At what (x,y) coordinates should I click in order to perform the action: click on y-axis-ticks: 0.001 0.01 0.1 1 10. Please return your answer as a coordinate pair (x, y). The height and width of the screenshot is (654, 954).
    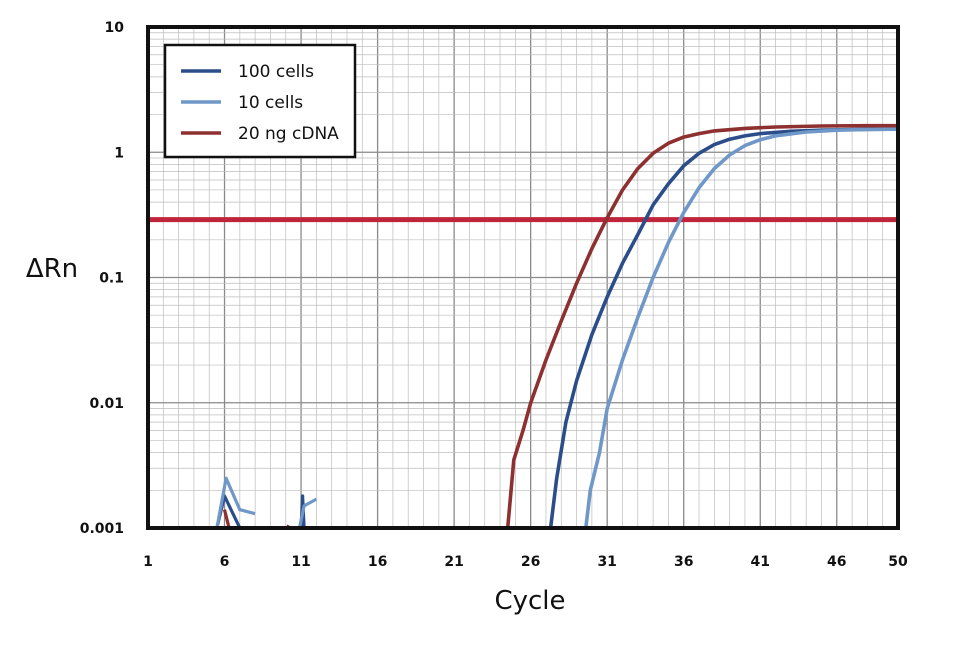
    Looking at the image, I should click on (102, 278).